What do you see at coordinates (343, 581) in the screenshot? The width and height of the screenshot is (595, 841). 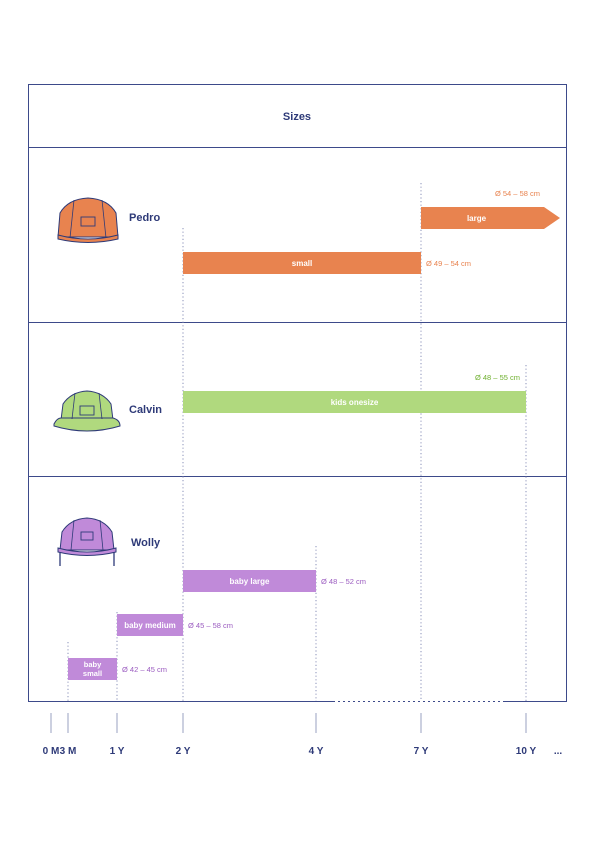 I see `size-label: Ø 48 – 52 cm` at bounding box center [343, 581].